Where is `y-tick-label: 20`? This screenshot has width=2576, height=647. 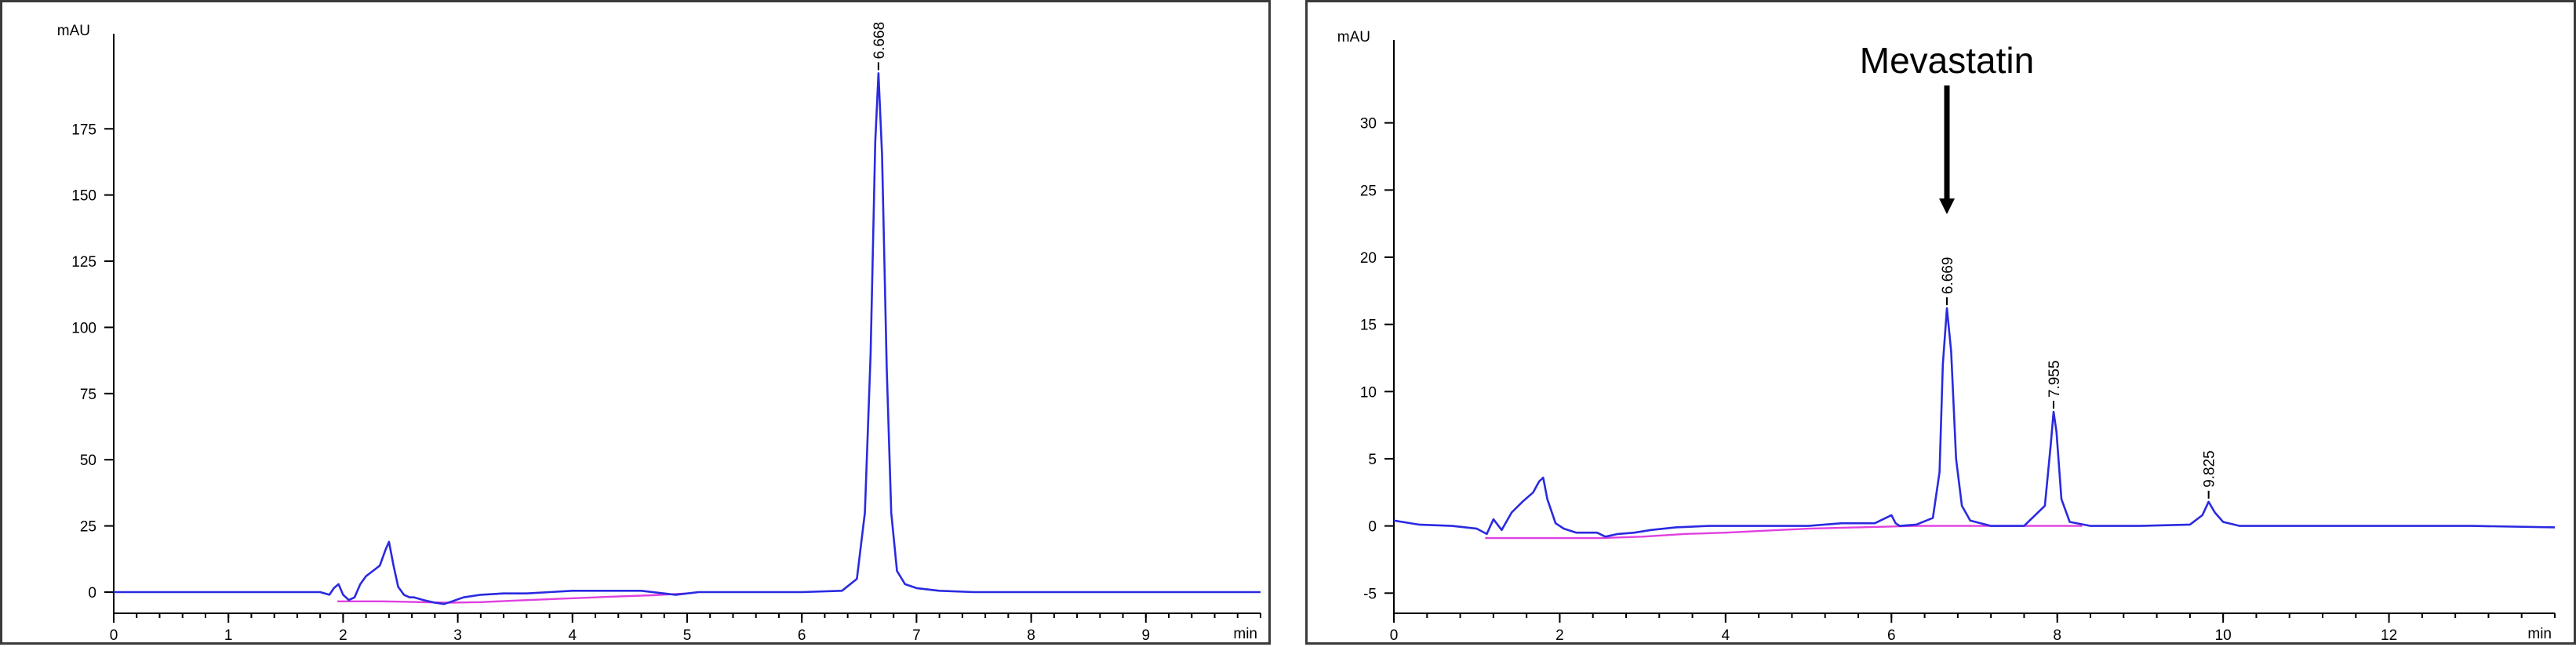
y-tick-label: 20 is located at coordinates (1368, 258).